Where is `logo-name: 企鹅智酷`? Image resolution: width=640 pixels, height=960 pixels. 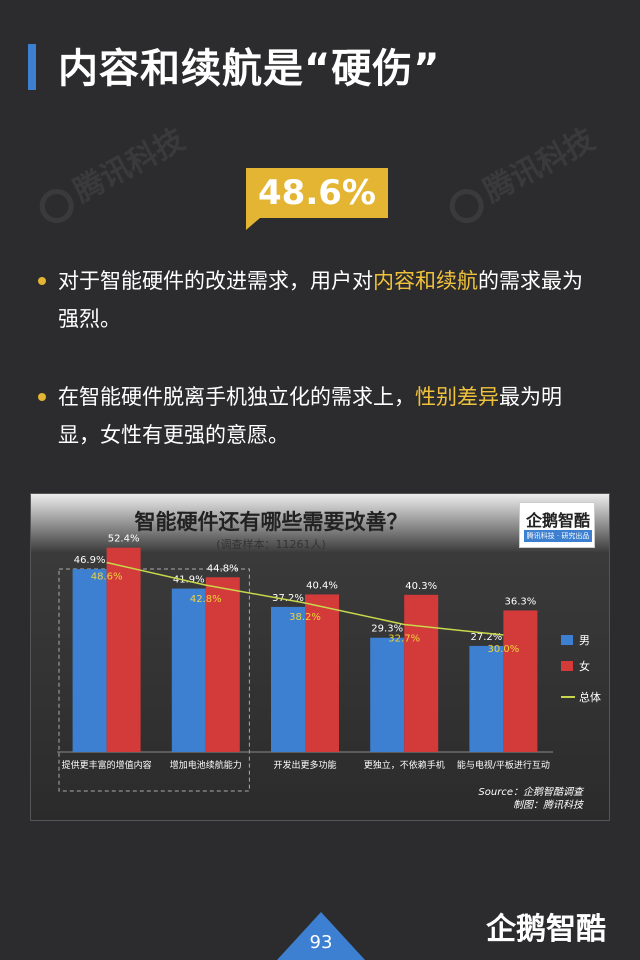 logo-name: 企鹅智酷 is located at coordinates (557, 520).